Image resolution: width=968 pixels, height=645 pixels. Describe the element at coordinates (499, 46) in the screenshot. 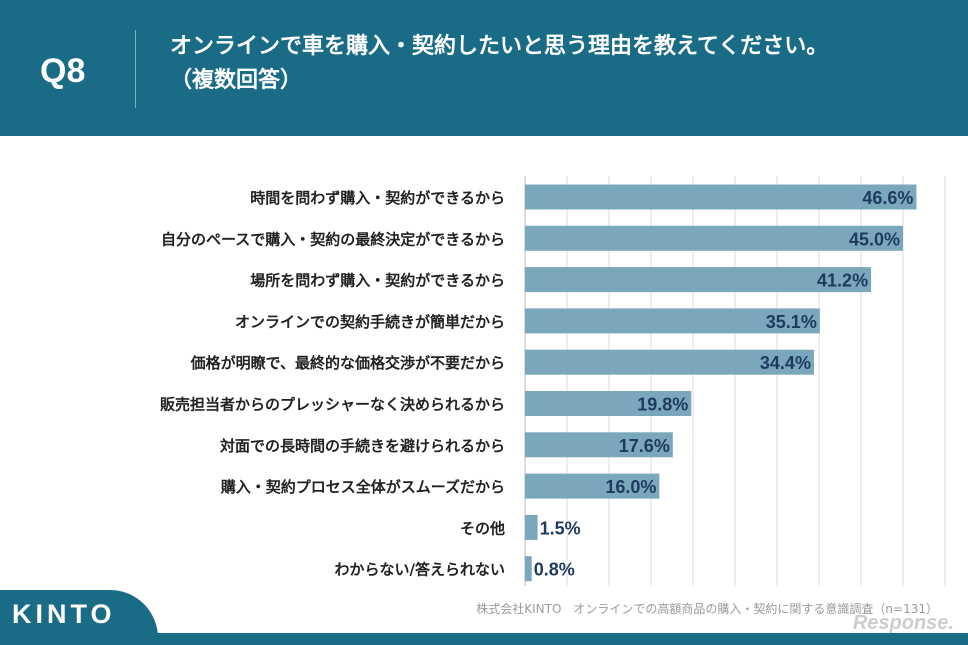

I see `question-title-line1: オンラインで車を購入・契約したいと思う理由を教えてください。` at that location.